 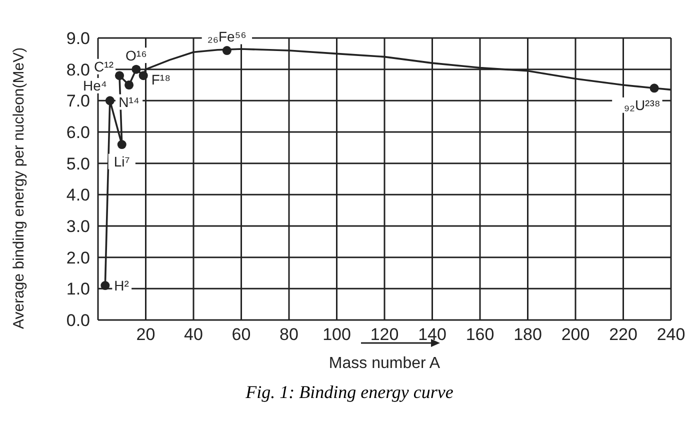 What do you see at coordinates (642, 105) in the screenshot?
I see `annotation: ₉₂U²³⁸` at bounding box center [642, 105].